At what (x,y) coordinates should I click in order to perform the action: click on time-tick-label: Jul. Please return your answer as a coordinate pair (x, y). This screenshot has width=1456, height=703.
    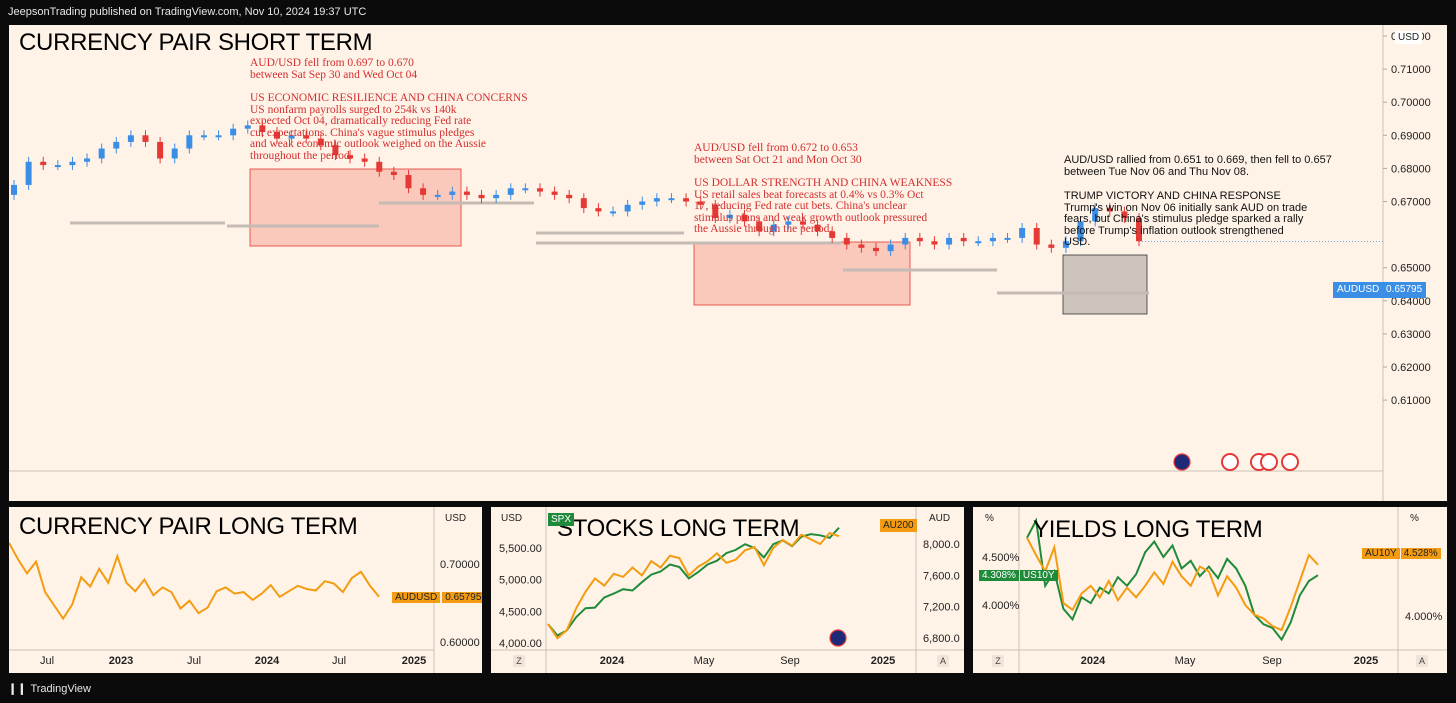
    Looking at the image, I should click on (194, 661).